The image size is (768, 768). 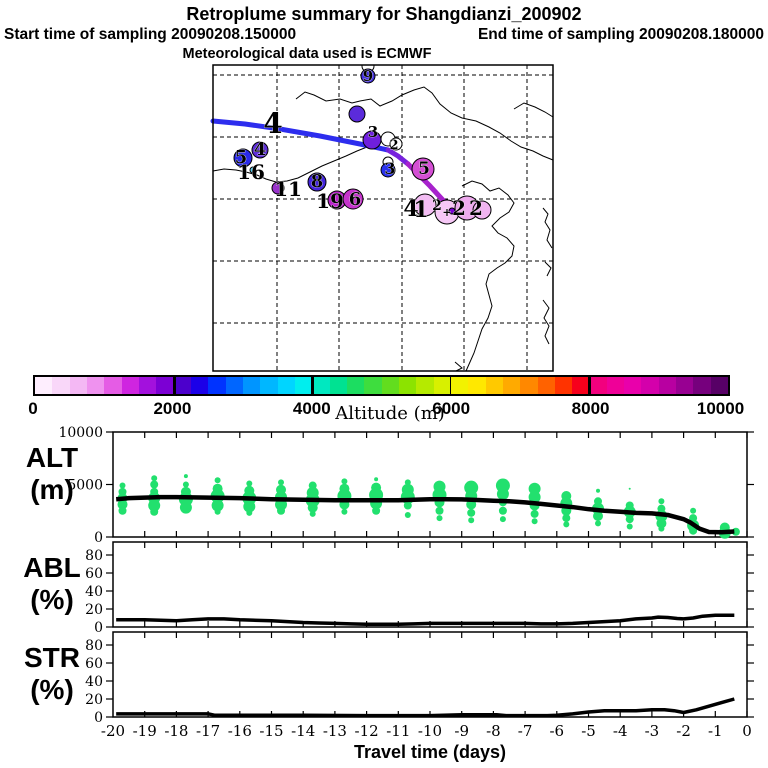 What do you see at coordinates (172, 408) in the screenshot?
I see `colorbar-tick-label: 2000` at bounding box center [172, 408].